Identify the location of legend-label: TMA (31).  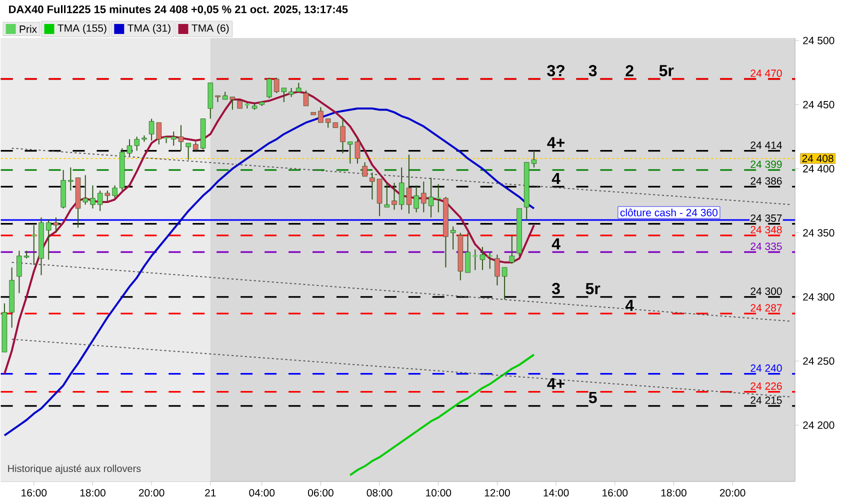
(149, 29).